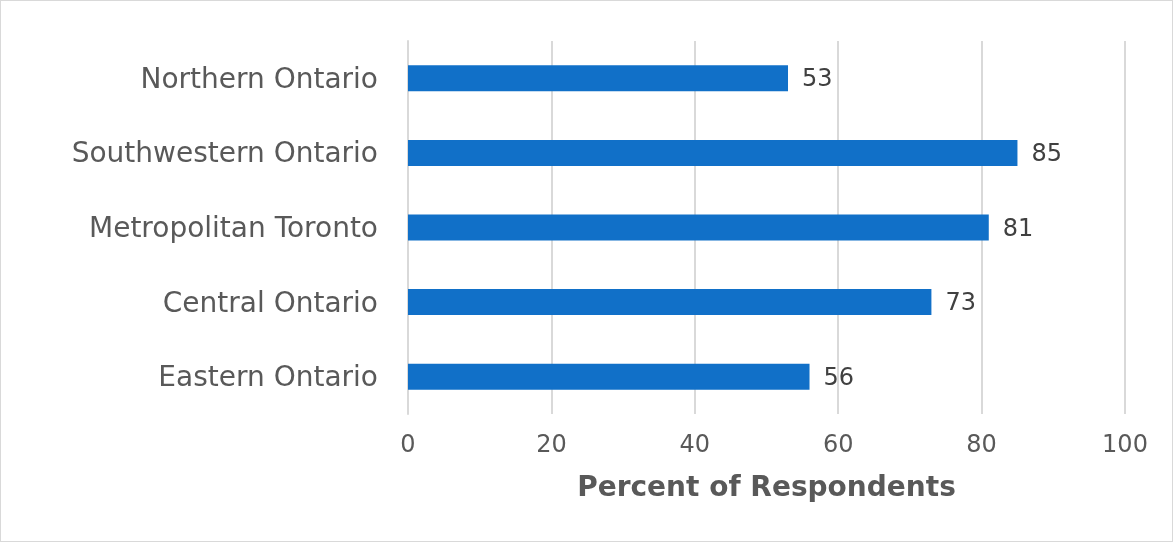 This screenshot has height=542, width=1173. Describe the element at coordinates (839, 376) in the screenshot. I see `data-label: 56` at that location.